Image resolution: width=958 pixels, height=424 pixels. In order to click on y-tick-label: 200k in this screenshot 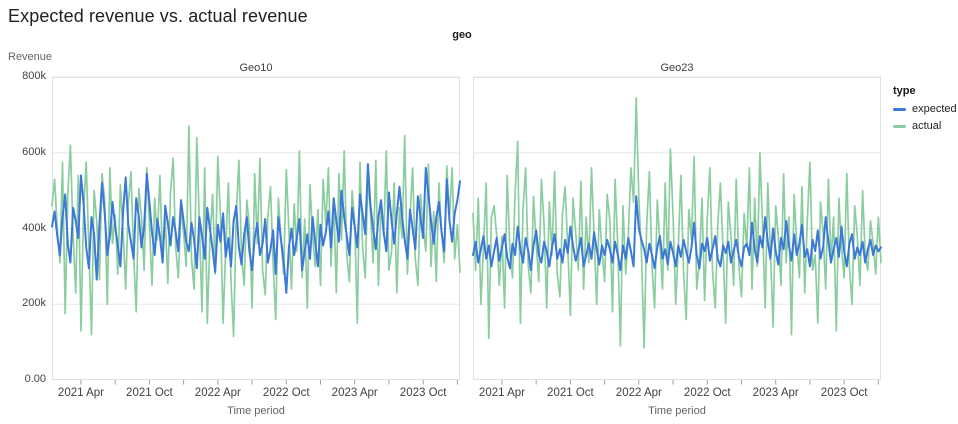, I will do `click(34, 303)`.